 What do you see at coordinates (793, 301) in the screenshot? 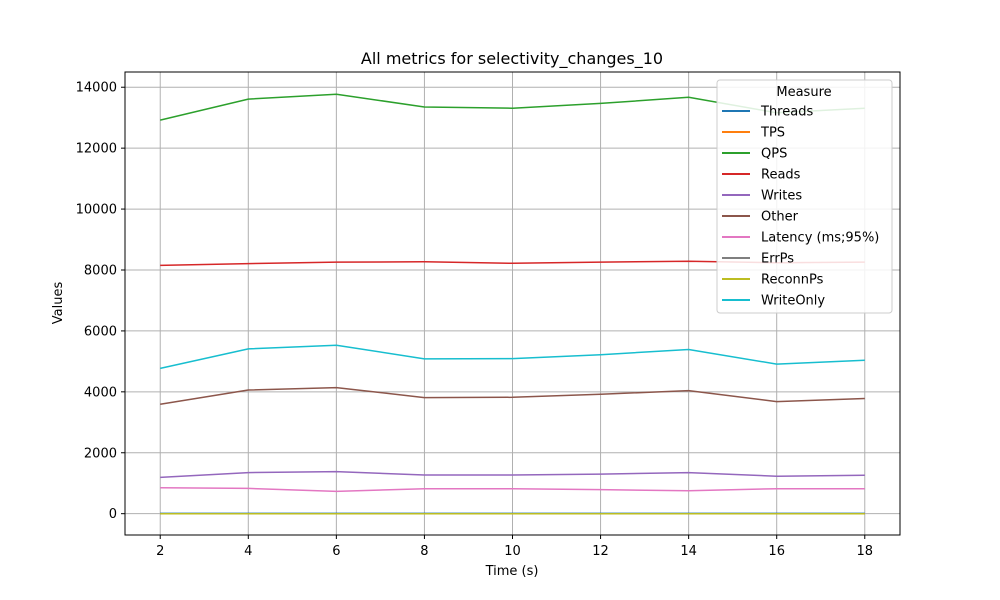
I see `legend-label: WriteOnly` at bounding box center [793, 301].